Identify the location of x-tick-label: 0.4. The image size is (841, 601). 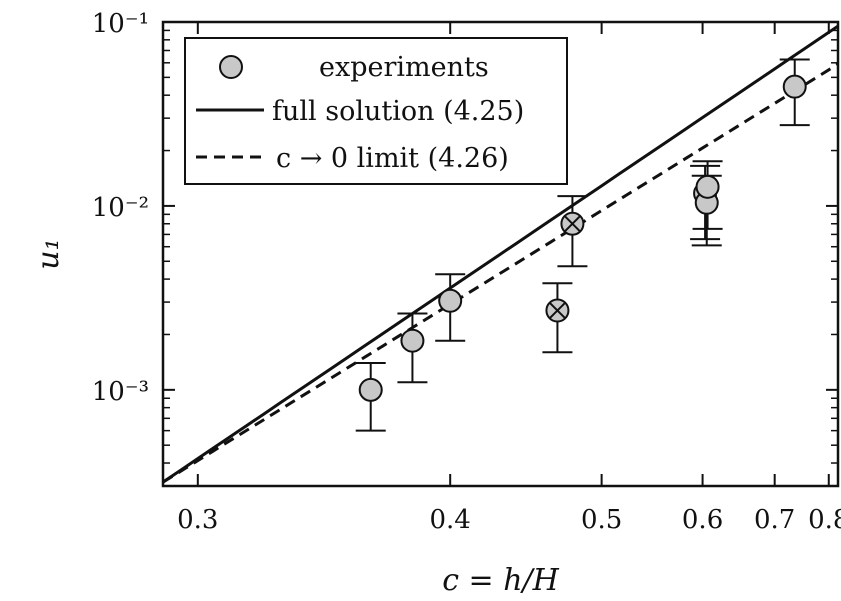
(450, 520).